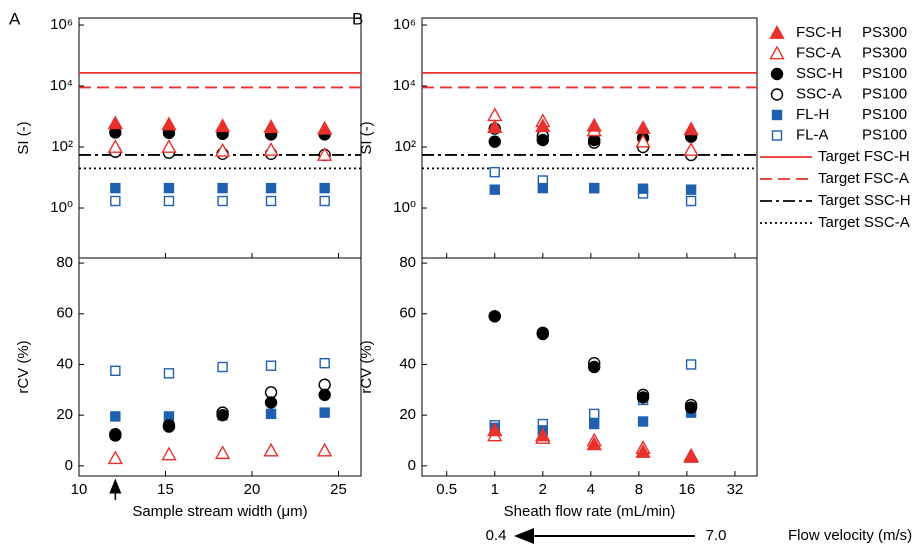 Image resolution: width=921 pixels, height=546 pixels. What do you see at coordinates (219, 511) in the screenshot?
I see `x-axis-label: Sample stream width (μm)` at bounding box center [219, 511].